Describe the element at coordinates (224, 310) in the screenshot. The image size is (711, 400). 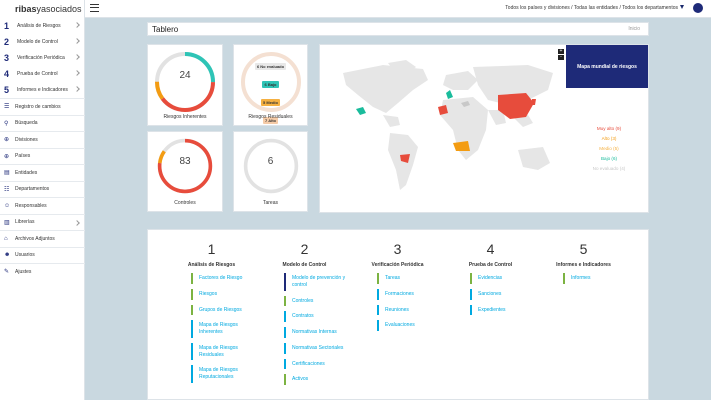
I see `module-link: Grupos de Riesgos` at that location.